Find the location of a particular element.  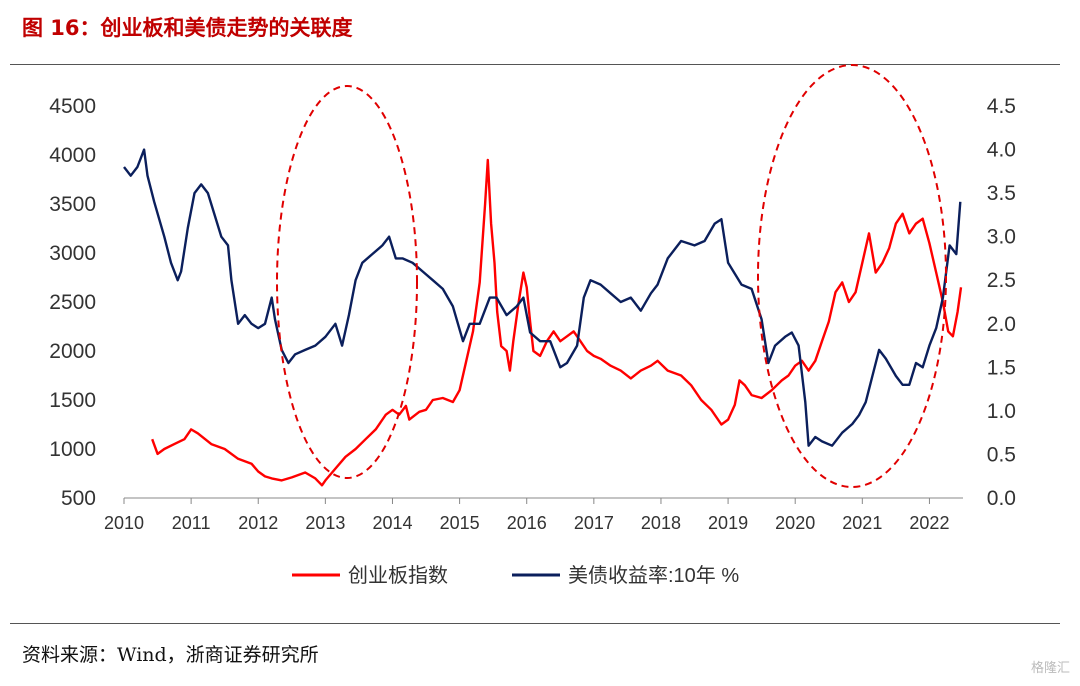

bottom-divider is located at coordinates (535, 623).